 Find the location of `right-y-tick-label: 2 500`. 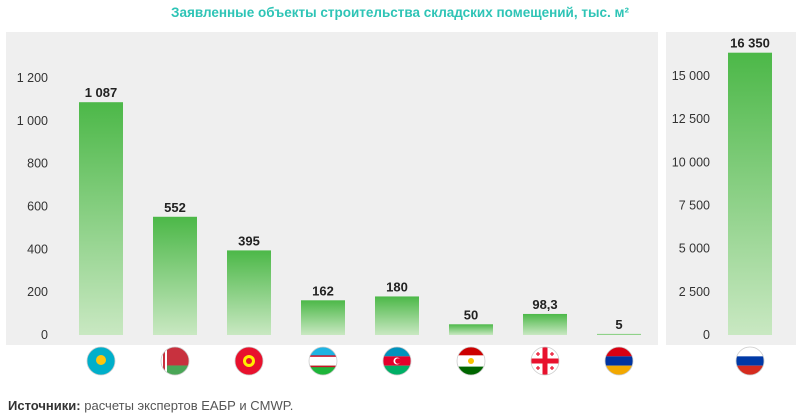

right-y-tick-label: 2 500 is located at coordinates (694, 292).